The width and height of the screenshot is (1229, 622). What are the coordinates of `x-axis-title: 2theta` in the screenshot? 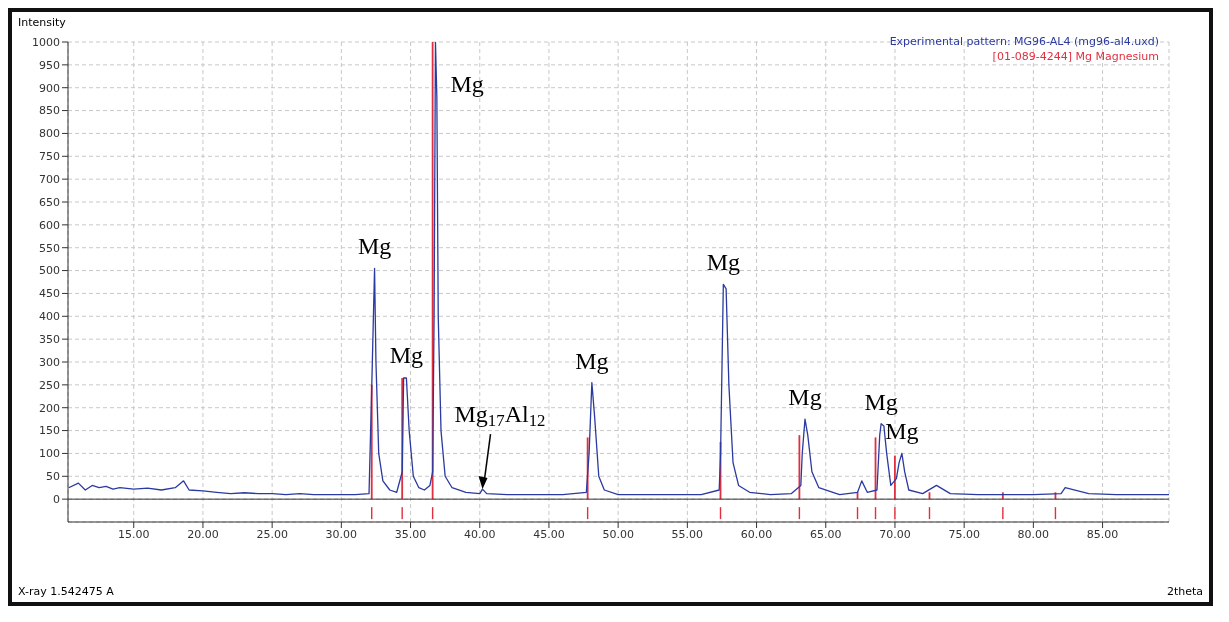 It's located at (1184, 591).